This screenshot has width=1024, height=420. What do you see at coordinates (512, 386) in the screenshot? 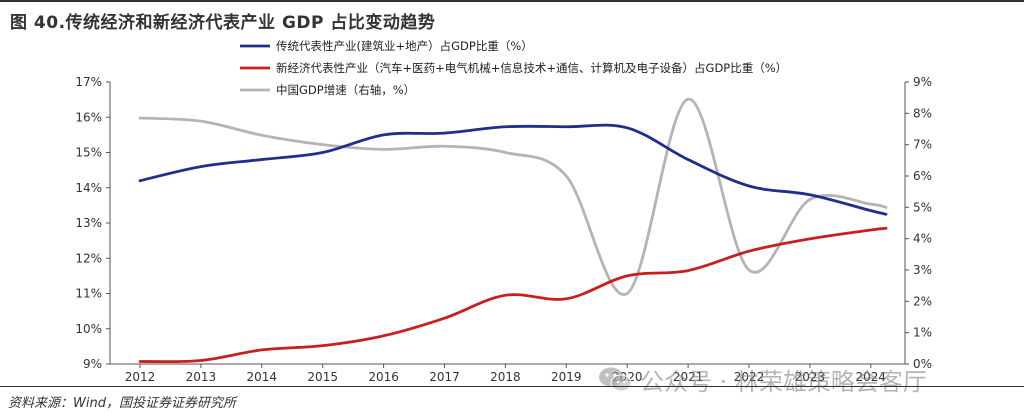
I see `footer-divider` at bounding box center [512, 386].